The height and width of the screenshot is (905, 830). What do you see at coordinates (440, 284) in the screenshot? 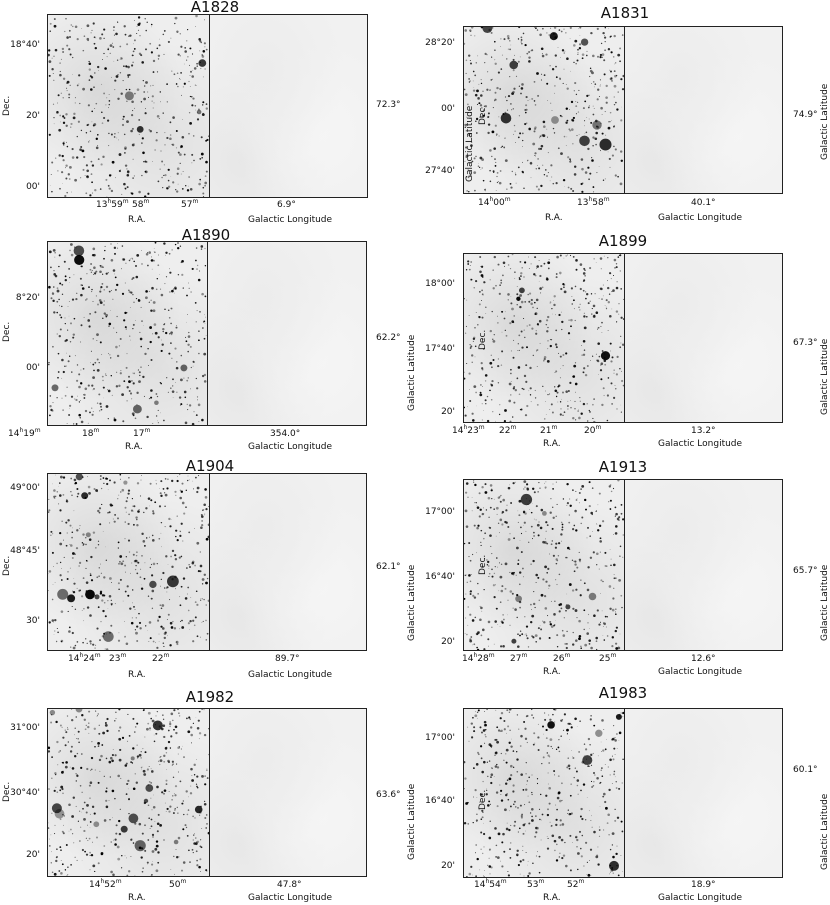
I see `dec-tick-label: 18°00'` at bounding box center [440, 284].